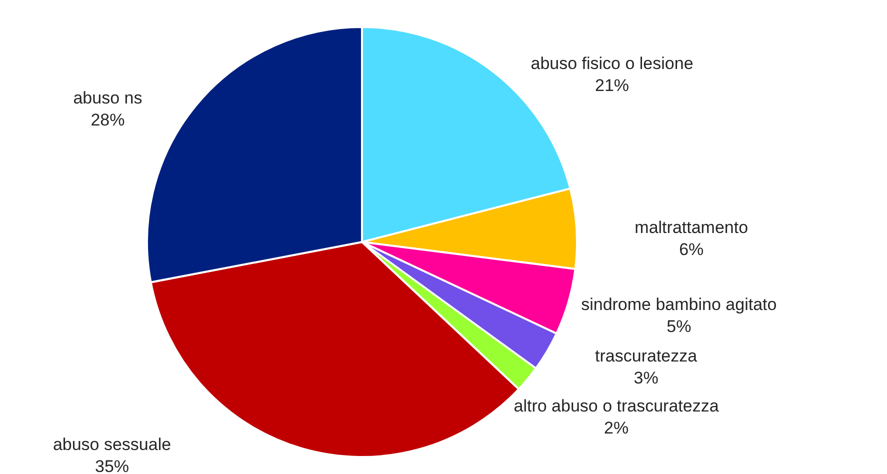  What do you see at coordinates (112, 444) in the screenshot?
I see `slice-label: abuso sessuale` at bounding box center [112, 444].